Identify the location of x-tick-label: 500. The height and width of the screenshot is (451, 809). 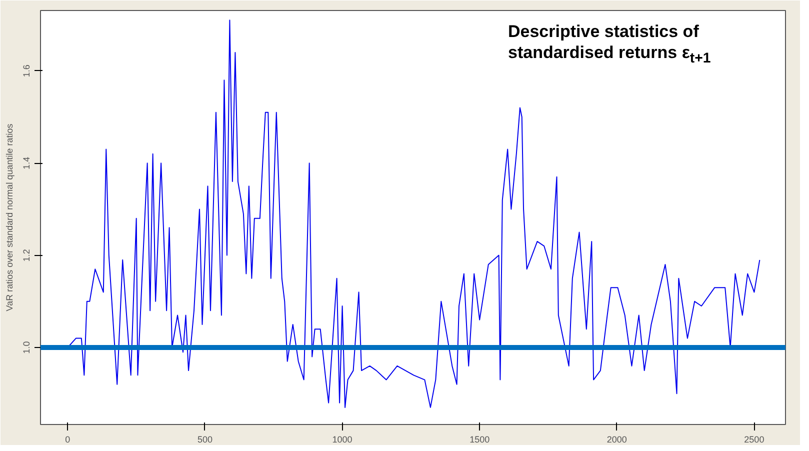
(205, 439).